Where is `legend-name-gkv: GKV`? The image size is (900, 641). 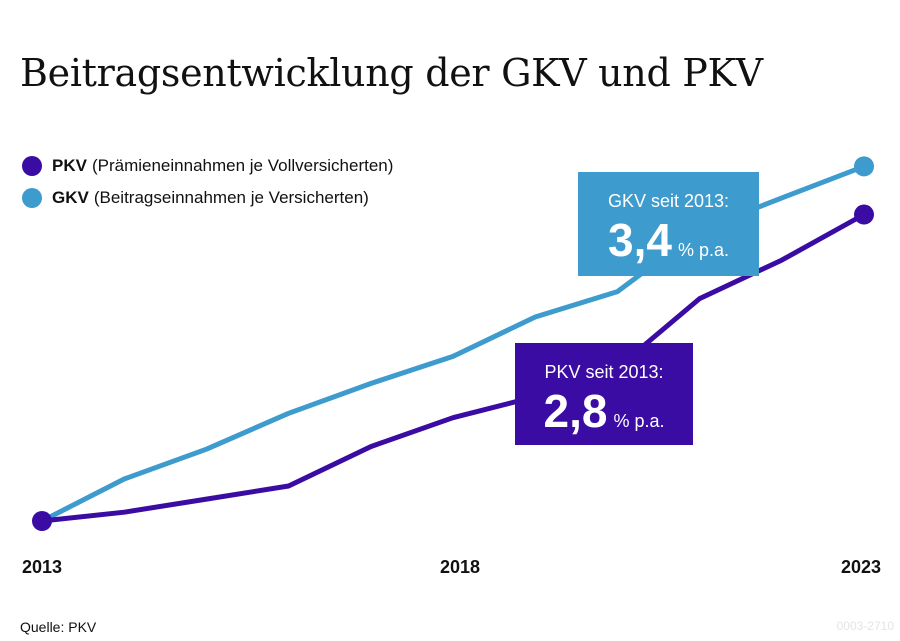
legend-name-gkv: GKV is located at coordinates (70, 197).